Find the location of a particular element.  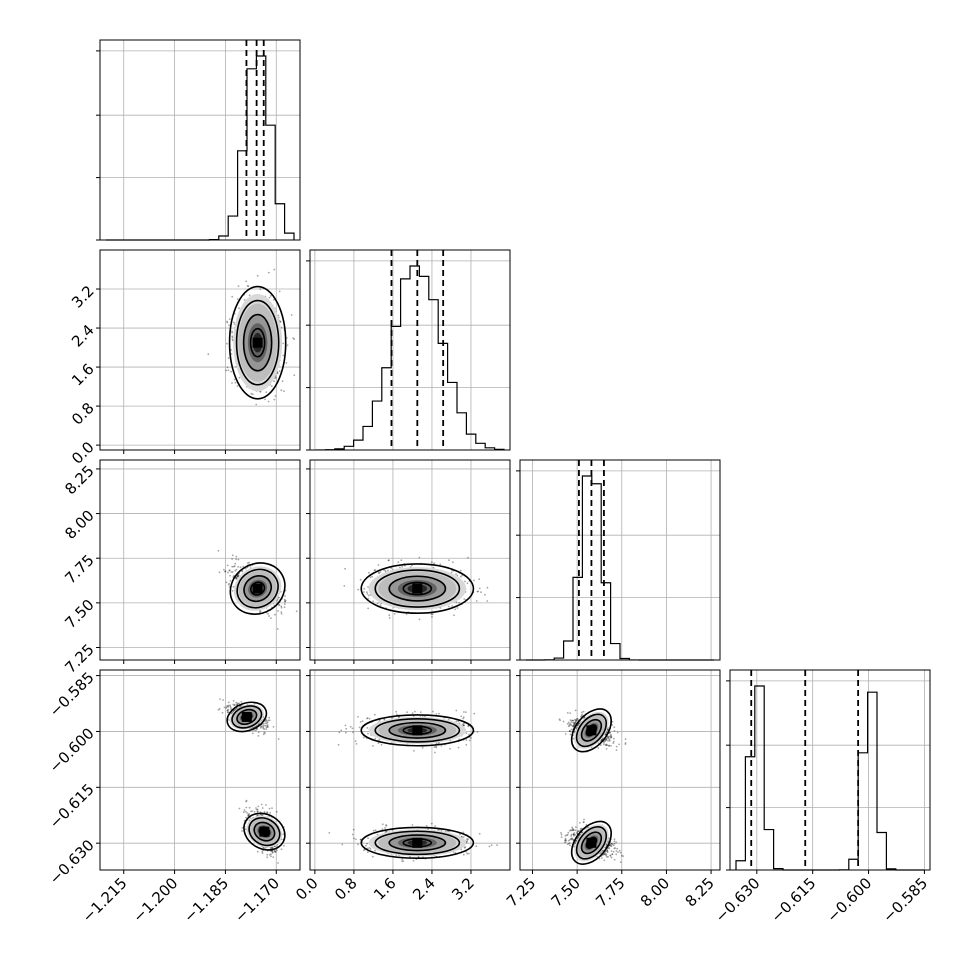

panel-frame is located at coordinates (620, 560).